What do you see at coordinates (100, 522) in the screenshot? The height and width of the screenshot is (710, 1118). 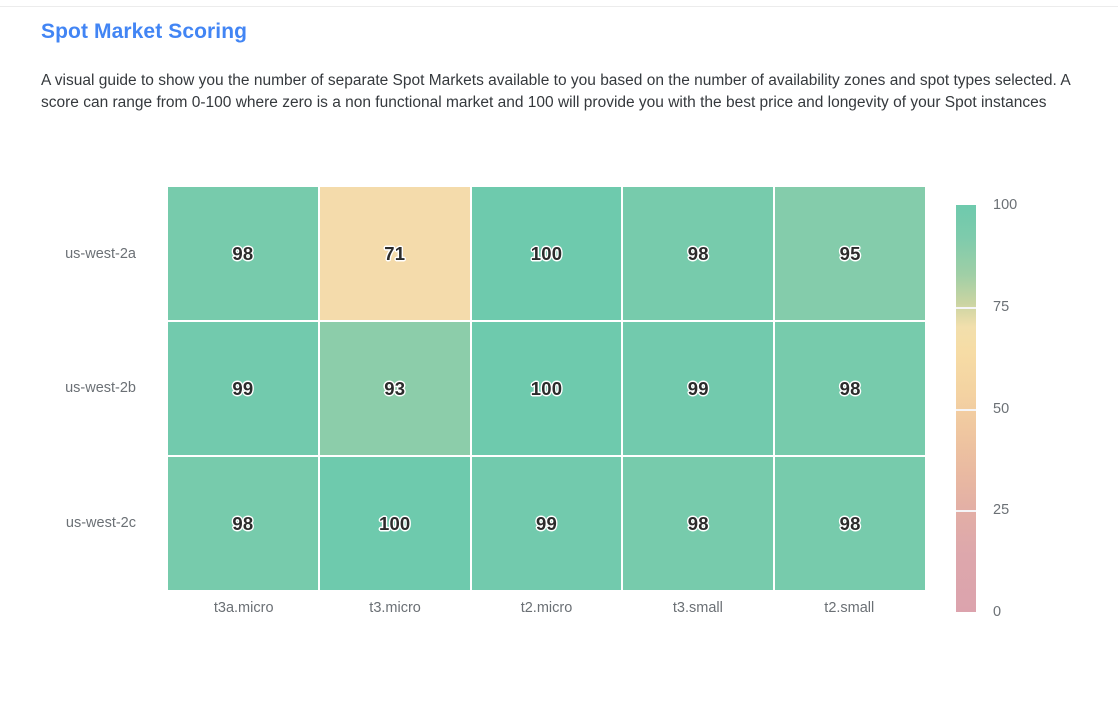 I see `y-axis-tick-label: us-west-2c` at bounding box center [100, 522].